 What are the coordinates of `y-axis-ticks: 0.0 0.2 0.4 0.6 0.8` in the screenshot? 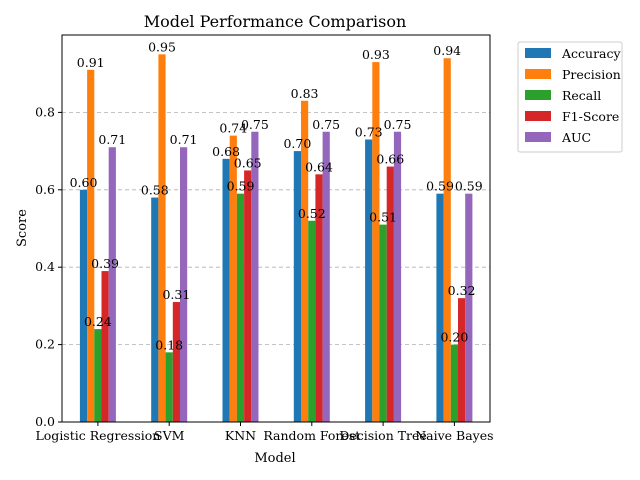 It's located at (48, 266).